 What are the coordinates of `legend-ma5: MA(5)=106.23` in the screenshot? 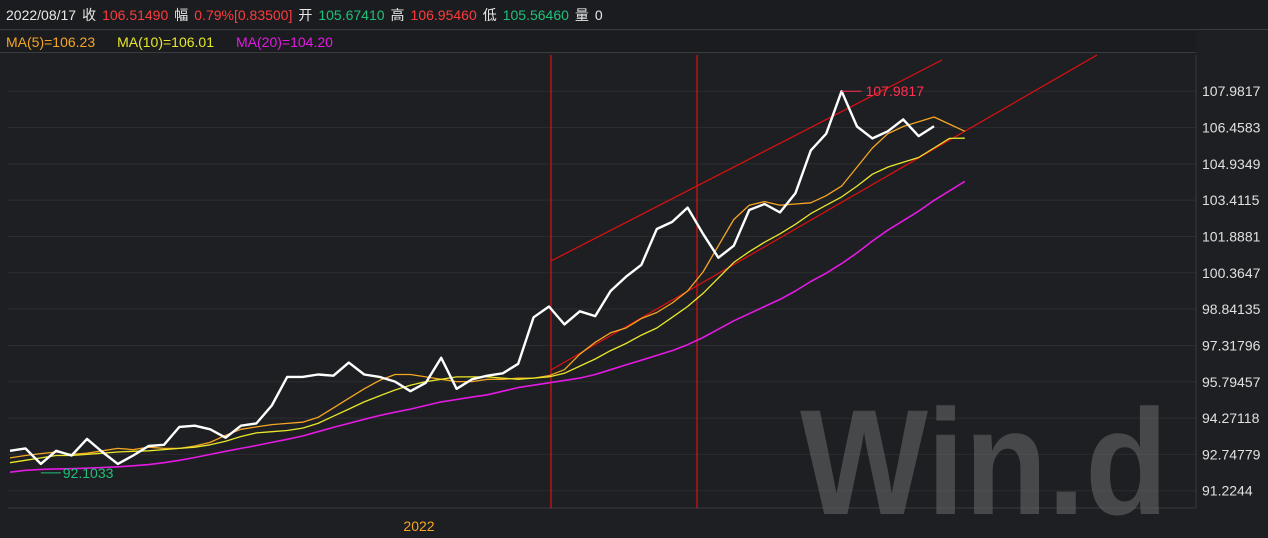 It's located at (51, 41).